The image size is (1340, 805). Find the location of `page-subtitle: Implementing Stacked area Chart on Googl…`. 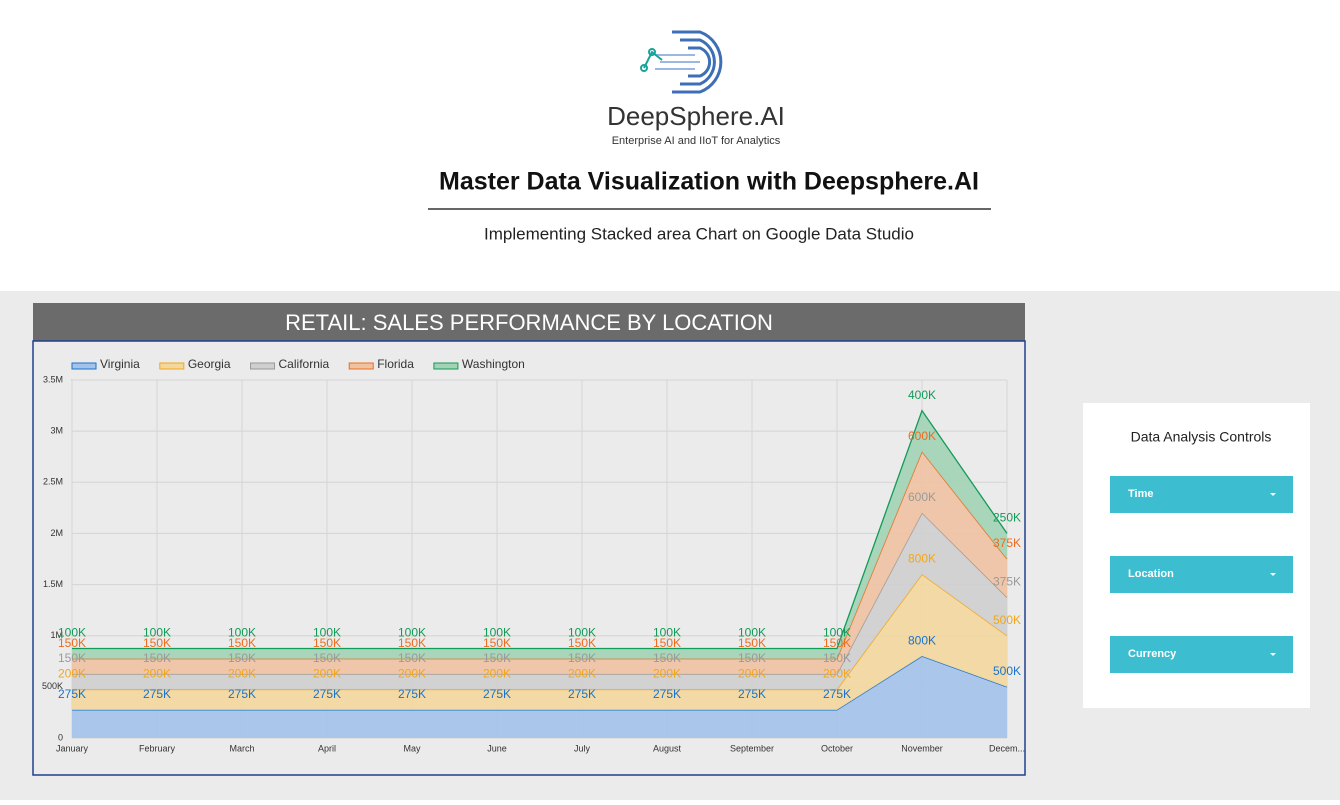

page-subtitle: Implementing Stacked area Chart on Googl… is located at coordinates (699, 233).